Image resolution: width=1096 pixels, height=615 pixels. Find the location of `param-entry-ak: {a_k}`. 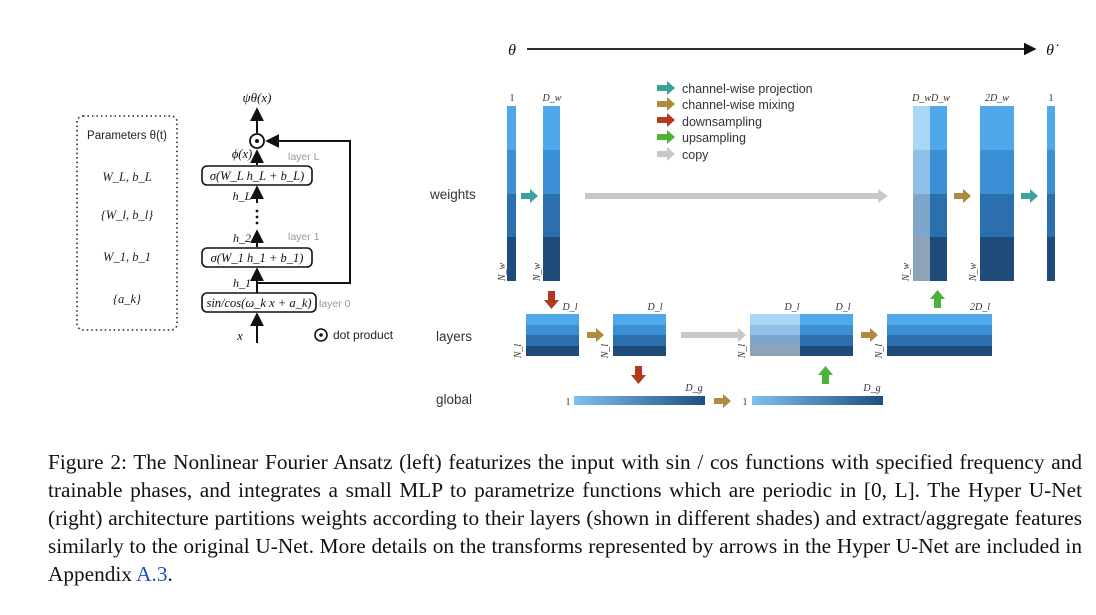

param-entry-ak: {a_k} is located at coordinates (127, 299).